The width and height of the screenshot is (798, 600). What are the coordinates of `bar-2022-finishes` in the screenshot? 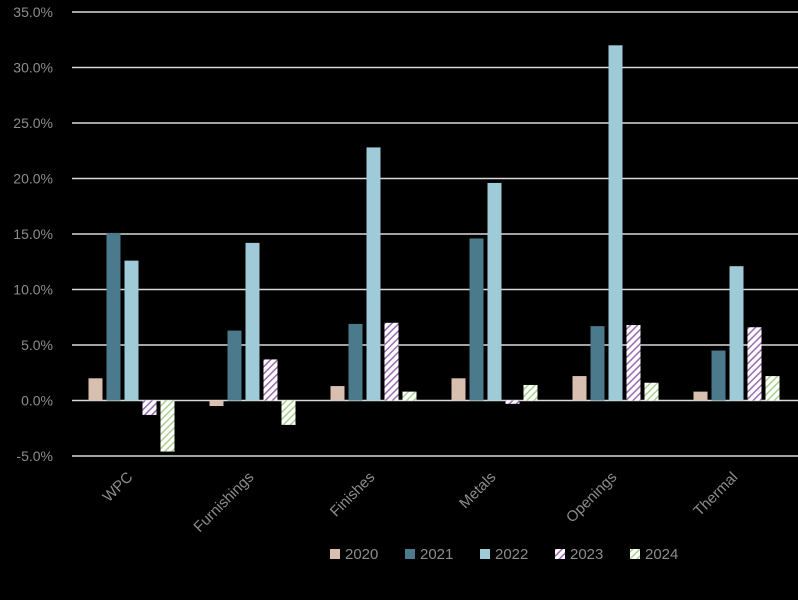 It's located at (373, 274).